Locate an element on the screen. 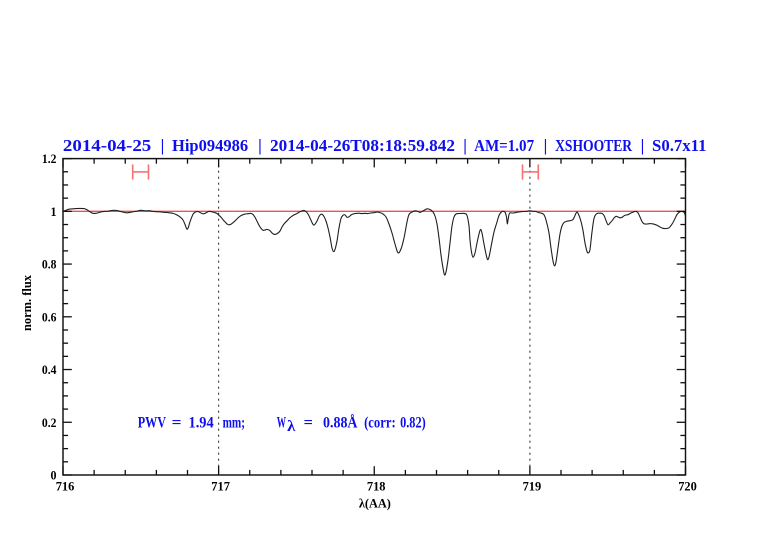 The width and height of the screenshot is (782, 542). svg-text: λ is located at coordinates (291, 426).